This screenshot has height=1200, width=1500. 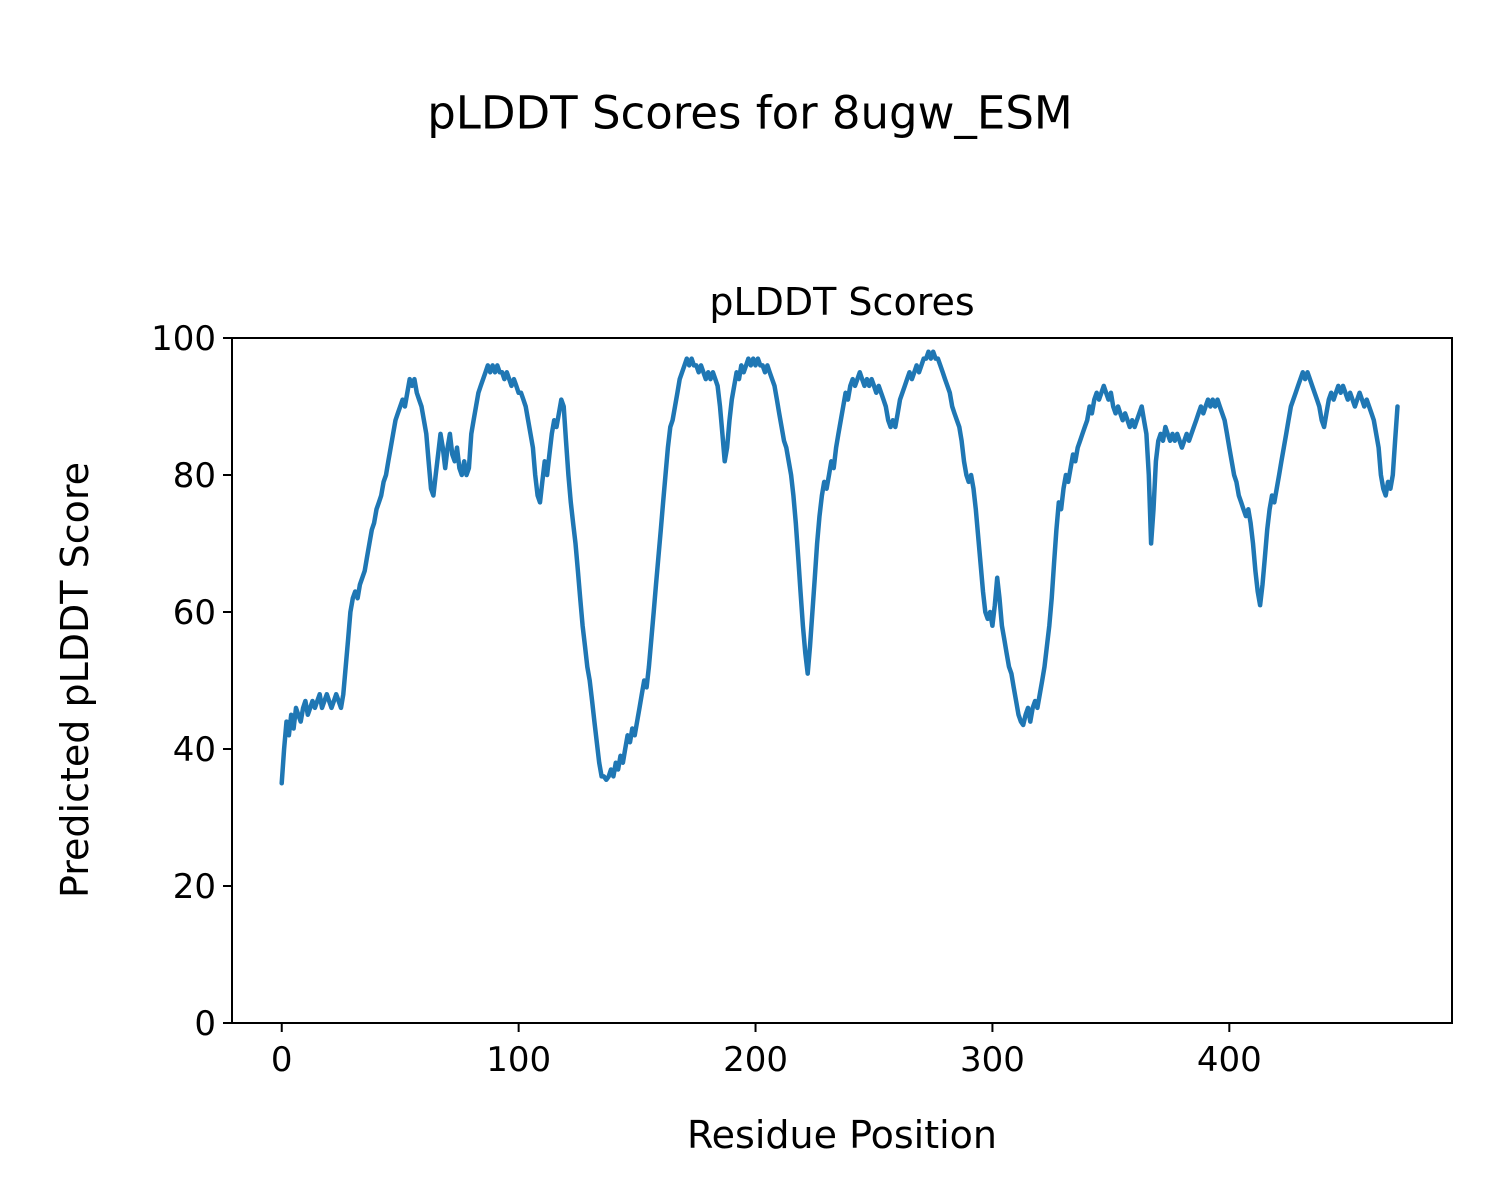 I want to click on x-tick-label: 100, so click(x=518, y=1060).